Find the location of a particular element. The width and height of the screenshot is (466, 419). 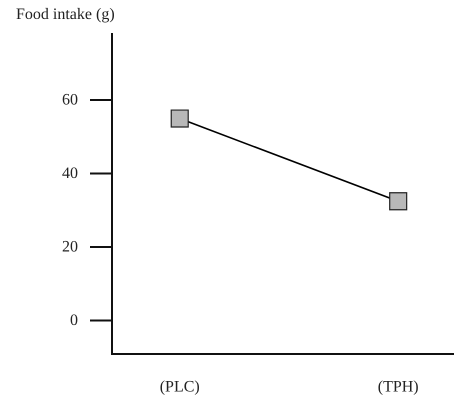

y-tick-label: 0 is located at coordinates (74, 320).